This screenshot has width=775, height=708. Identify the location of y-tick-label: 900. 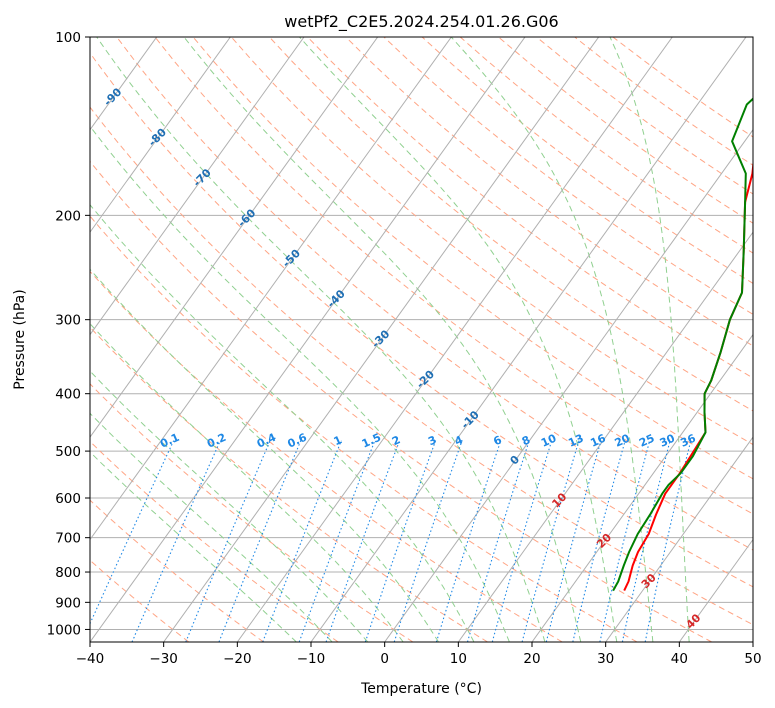
(68, 603).